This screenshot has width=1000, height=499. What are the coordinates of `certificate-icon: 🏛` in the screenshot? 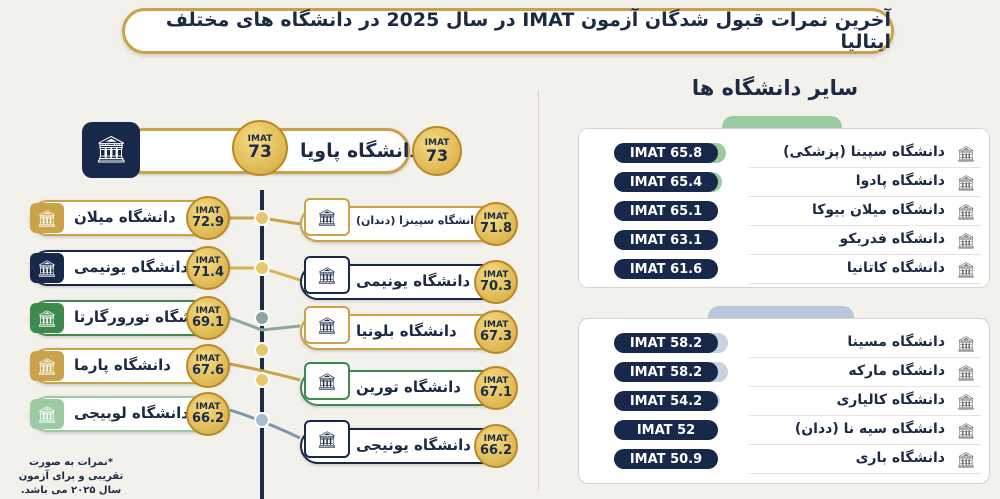 It's located at (327, 275).